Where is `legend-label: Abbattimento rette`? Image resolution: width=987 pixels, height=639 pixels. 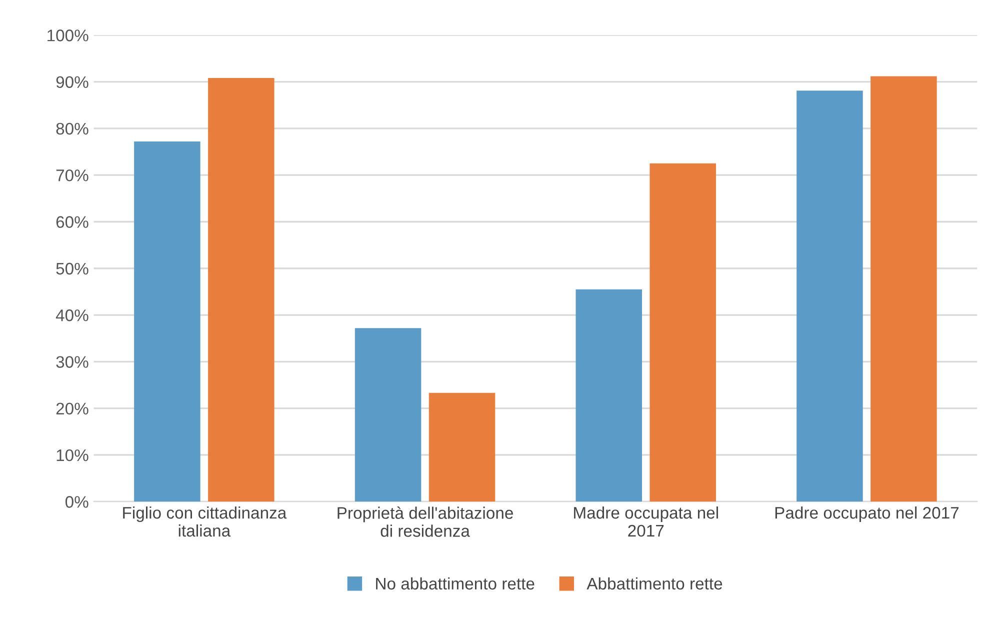 legend-label: Abbattimento rette is located at coordinates (654, 583).